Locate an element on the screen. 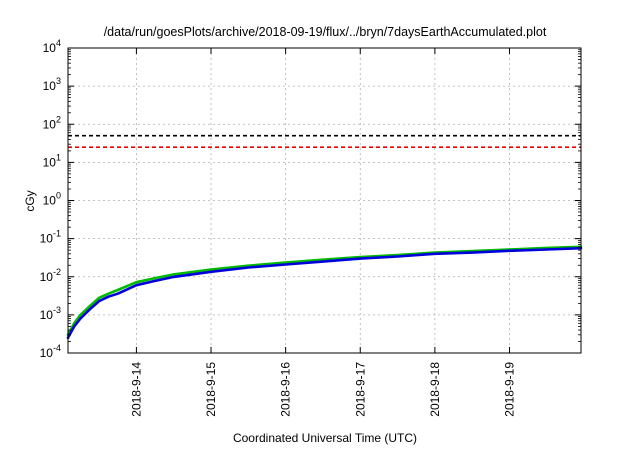 This screenshot has width=640, height=453. x-tick-label: 2018-9-15 is located at coordinates (211, 389).